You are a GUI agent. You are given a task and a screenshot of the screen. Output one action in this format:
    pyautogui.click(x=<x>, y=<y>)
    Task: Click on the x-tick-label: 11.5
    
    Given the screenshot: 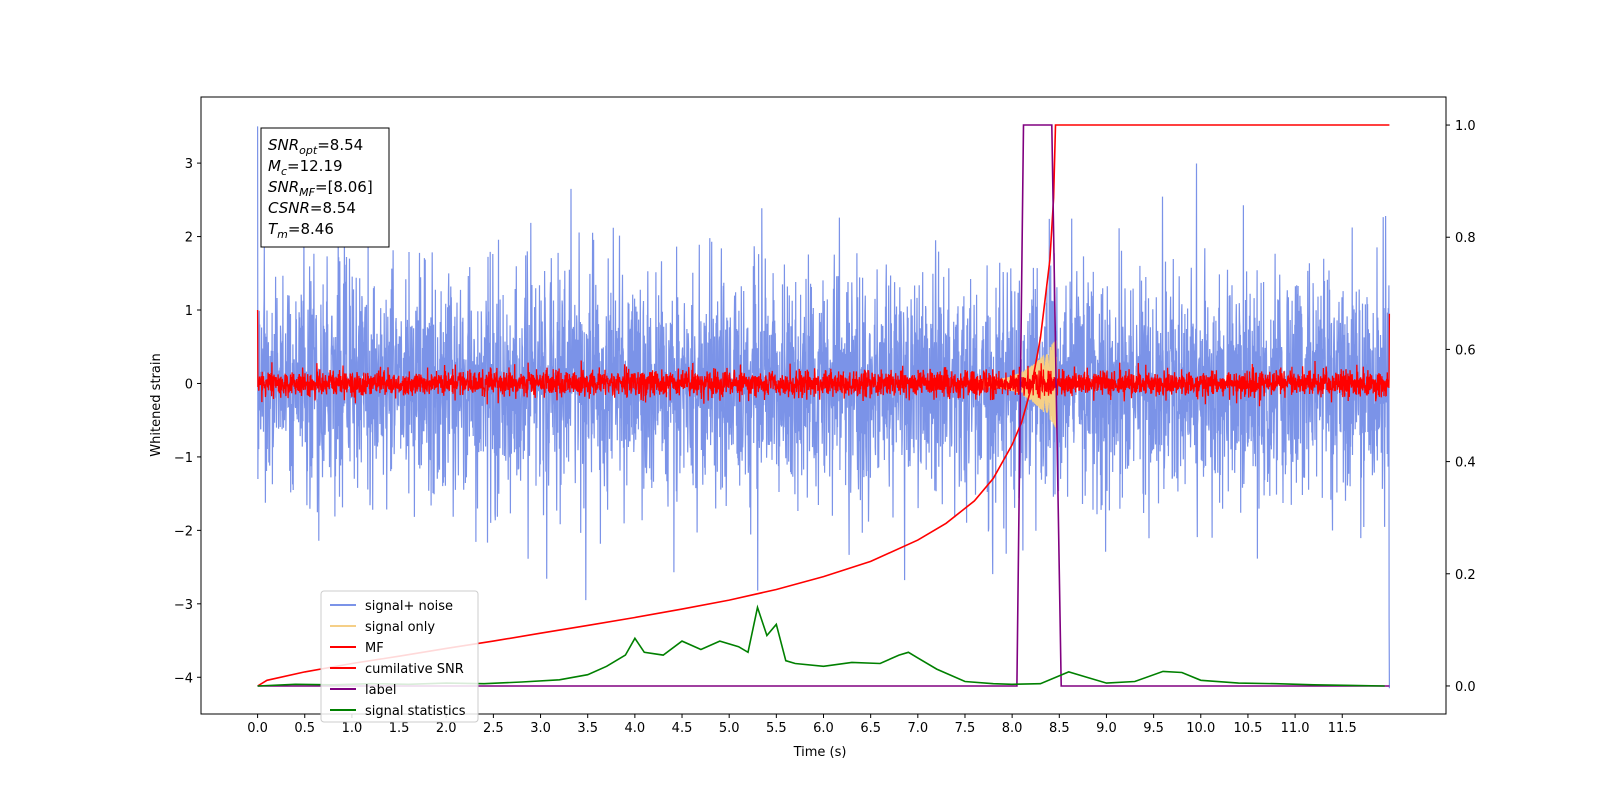 What is the action you would take?
    pyautogui.click(x=1342, y=728)
    